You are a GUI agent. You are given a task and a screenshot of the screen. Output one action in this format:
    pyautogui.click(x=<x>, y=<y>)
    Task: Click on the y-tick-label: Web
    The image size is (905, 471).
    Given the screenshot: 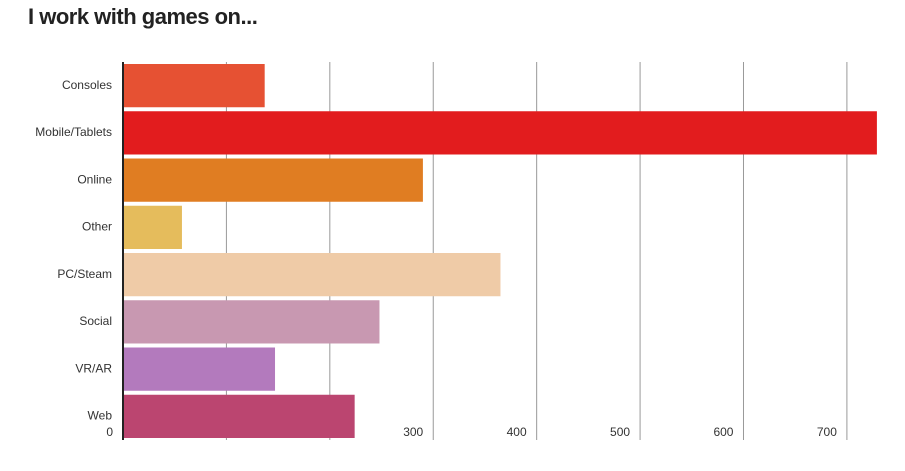 What is the action you would take?
    pyautogui.click(x=100, y=416)
    